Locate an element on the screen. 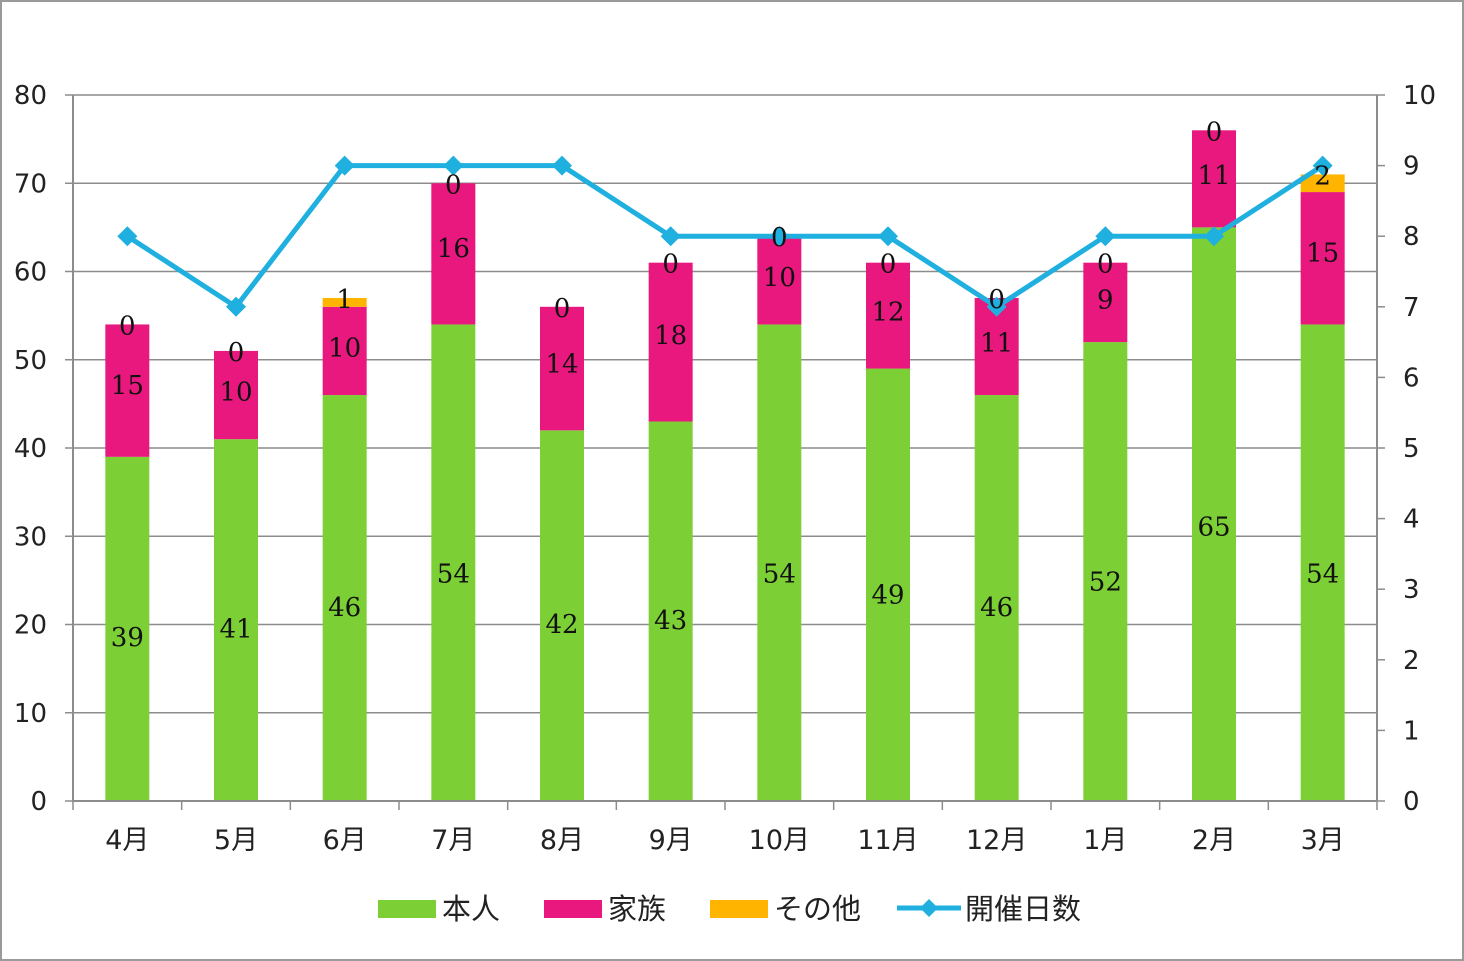 The image size is (1464, 961). data-label: 43 is located at coordinates (670, 621).